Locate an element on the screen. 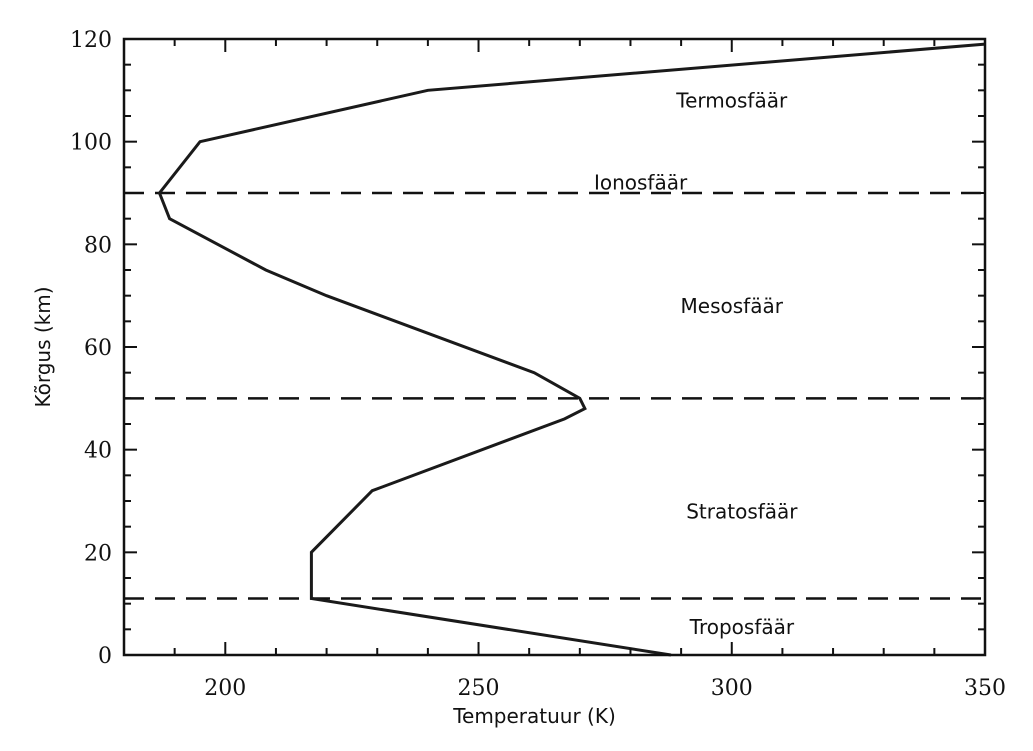  layer-label-2: Mesosfäär is located at coordinates (732, 306).